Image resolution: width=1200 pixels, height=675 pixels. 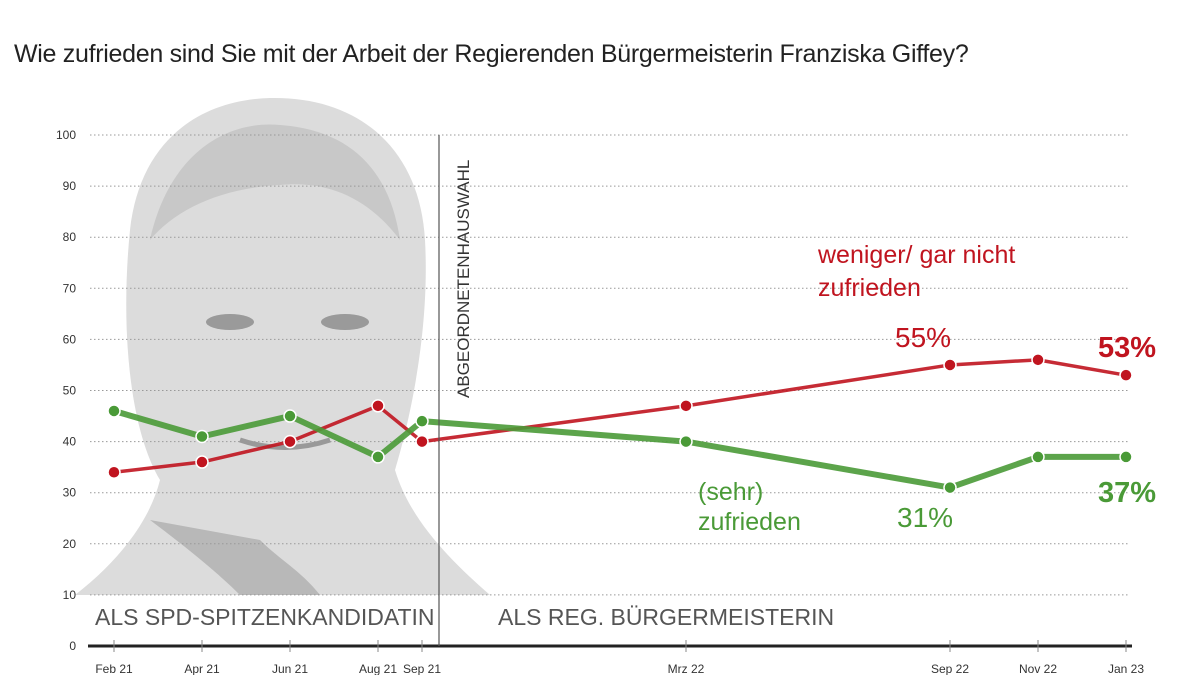 What do you see at coordinates (202, 668) in the screenshot?
I see `x-tick-label: Apr 21` at bounding box center [202, 668].